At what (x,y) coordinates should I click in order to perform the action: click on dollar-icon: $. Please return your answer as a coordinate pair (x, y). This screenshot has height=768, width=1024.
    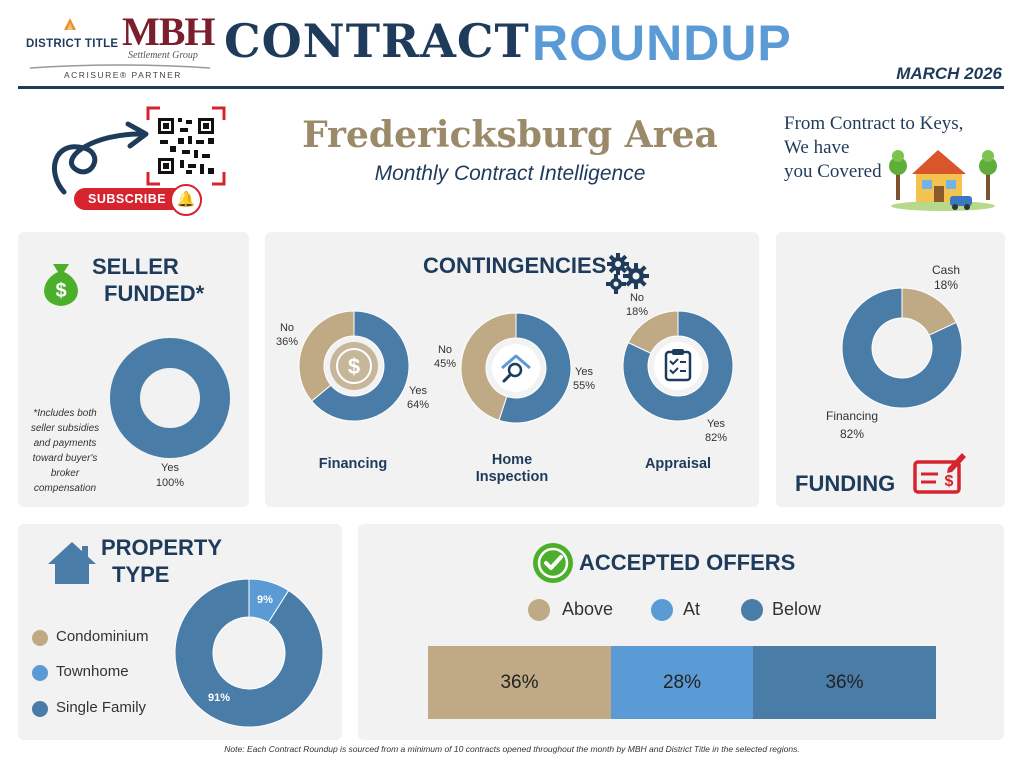
    Looking at the image, I should click on (354, 366).